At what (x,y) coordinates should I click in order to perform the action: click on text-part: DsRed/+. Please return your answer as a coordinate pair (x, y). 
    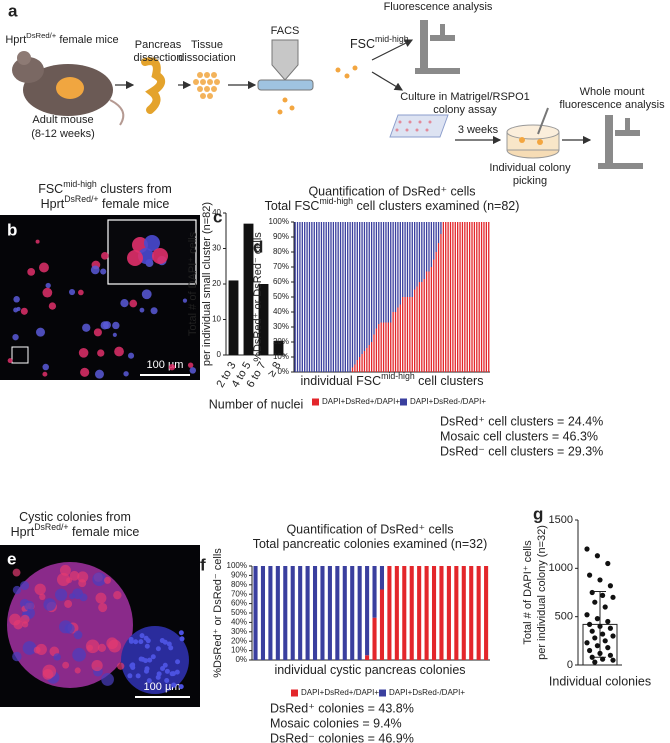
    Looking at the image, I should click on (41, 35).